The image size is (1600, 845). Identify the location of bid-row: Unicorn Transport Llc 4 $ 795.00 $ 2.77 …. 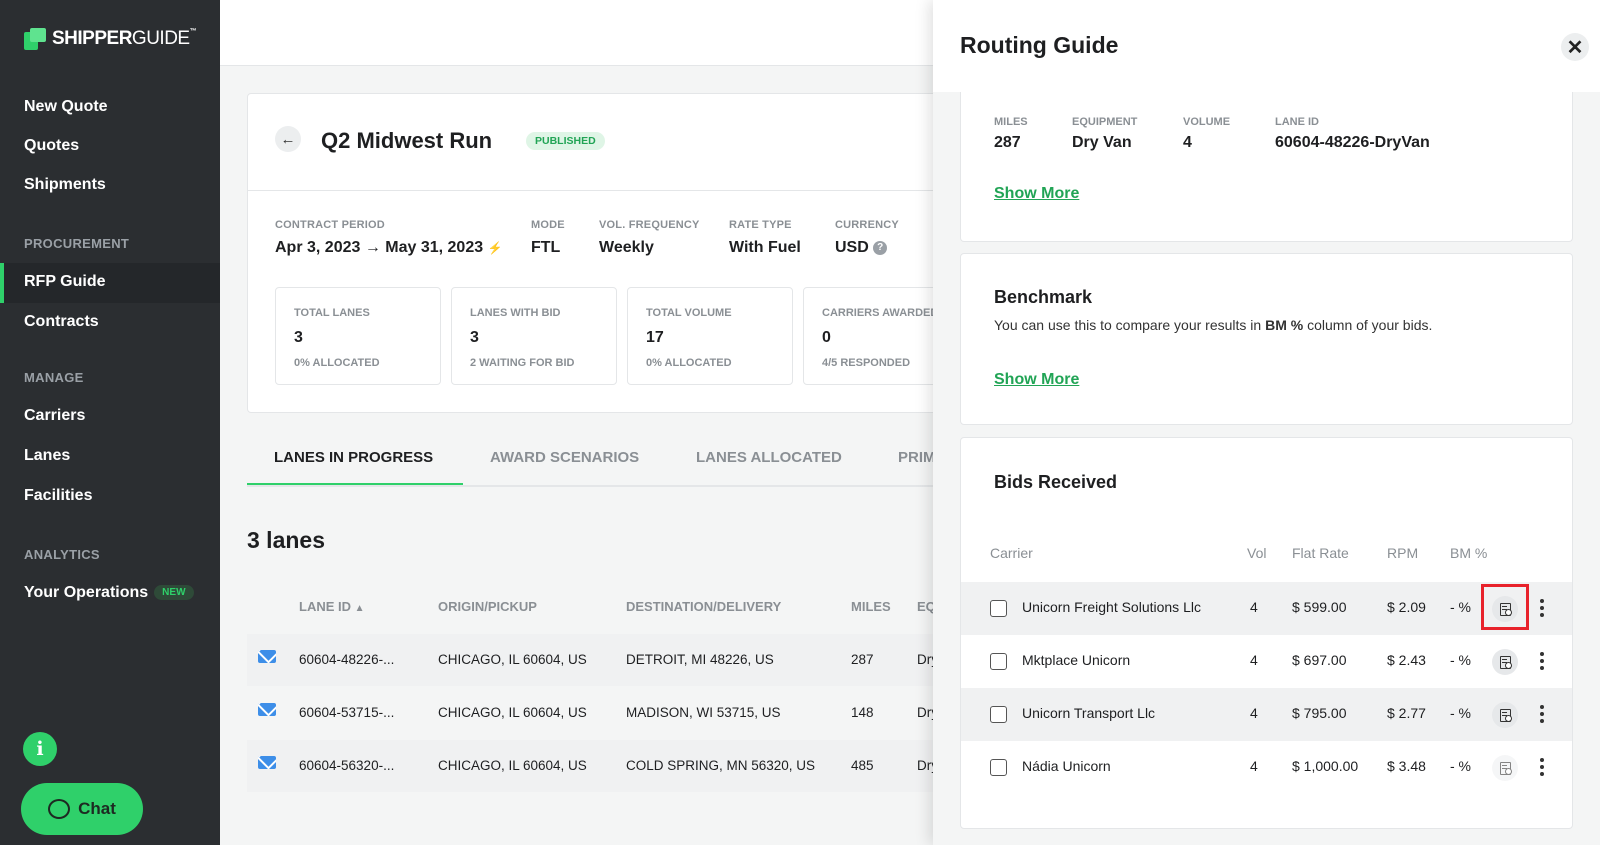
(1266, 714).